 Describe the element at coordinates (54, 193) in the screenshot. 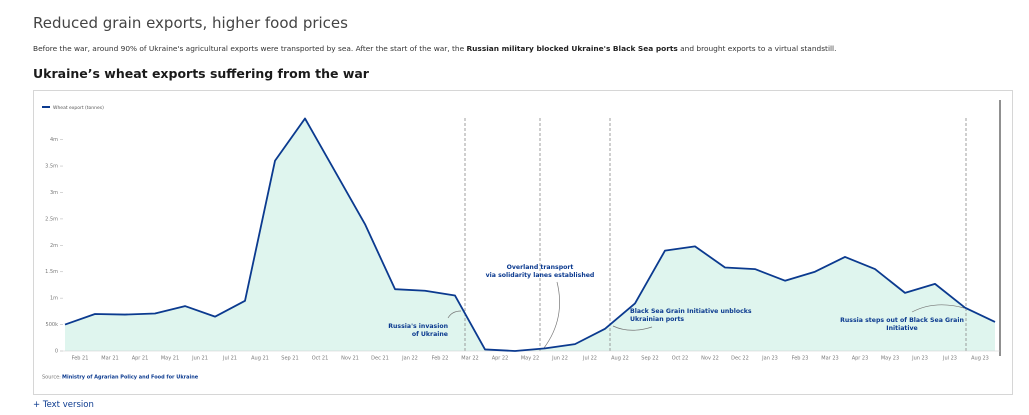

I see `y-tick-label: 3m` at that location.